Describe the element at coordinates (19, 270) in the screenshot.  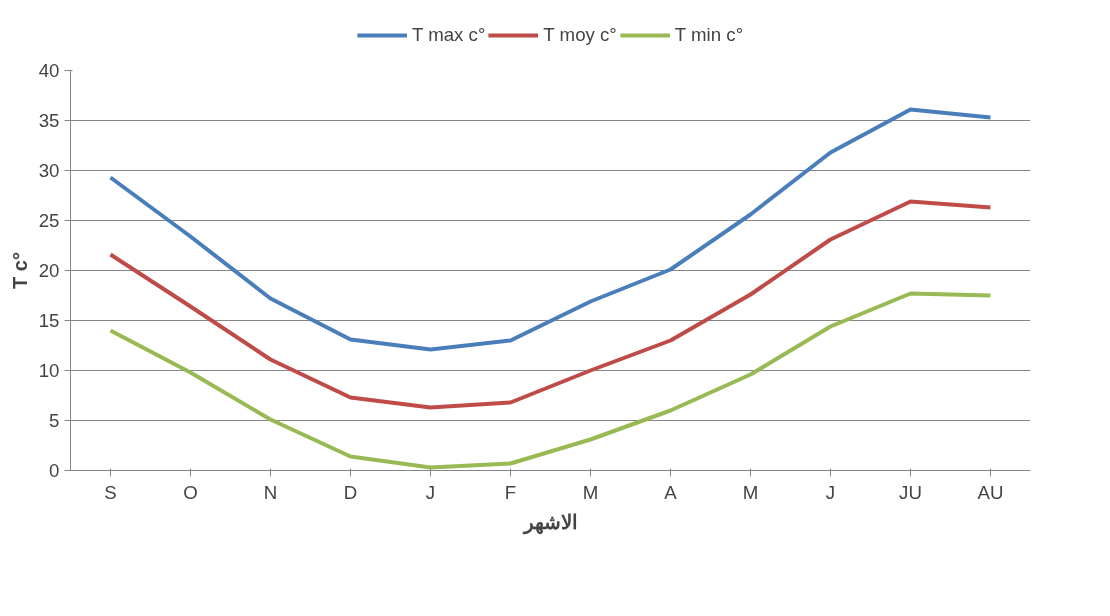
I see `y-axis-title: T c°` at that location.